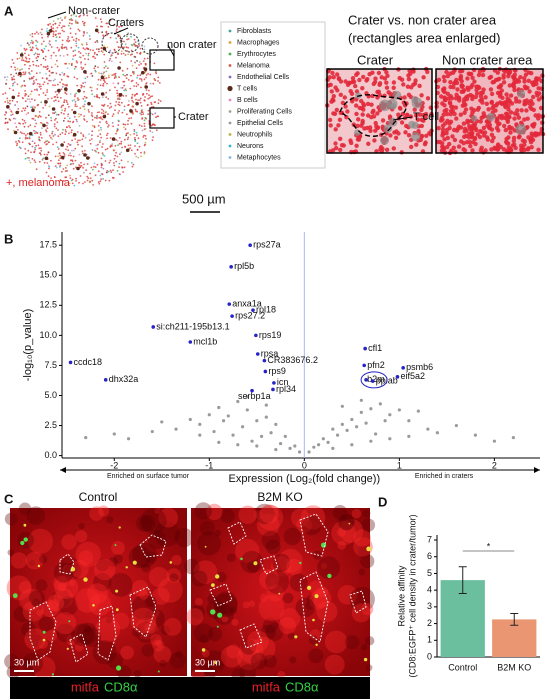 Image resolution: width=548 pixels, height=700 pixels. What do you see at coordinates (280, 594) in the screenshot?
I see `micrograph` at bounding box center [280, 594].